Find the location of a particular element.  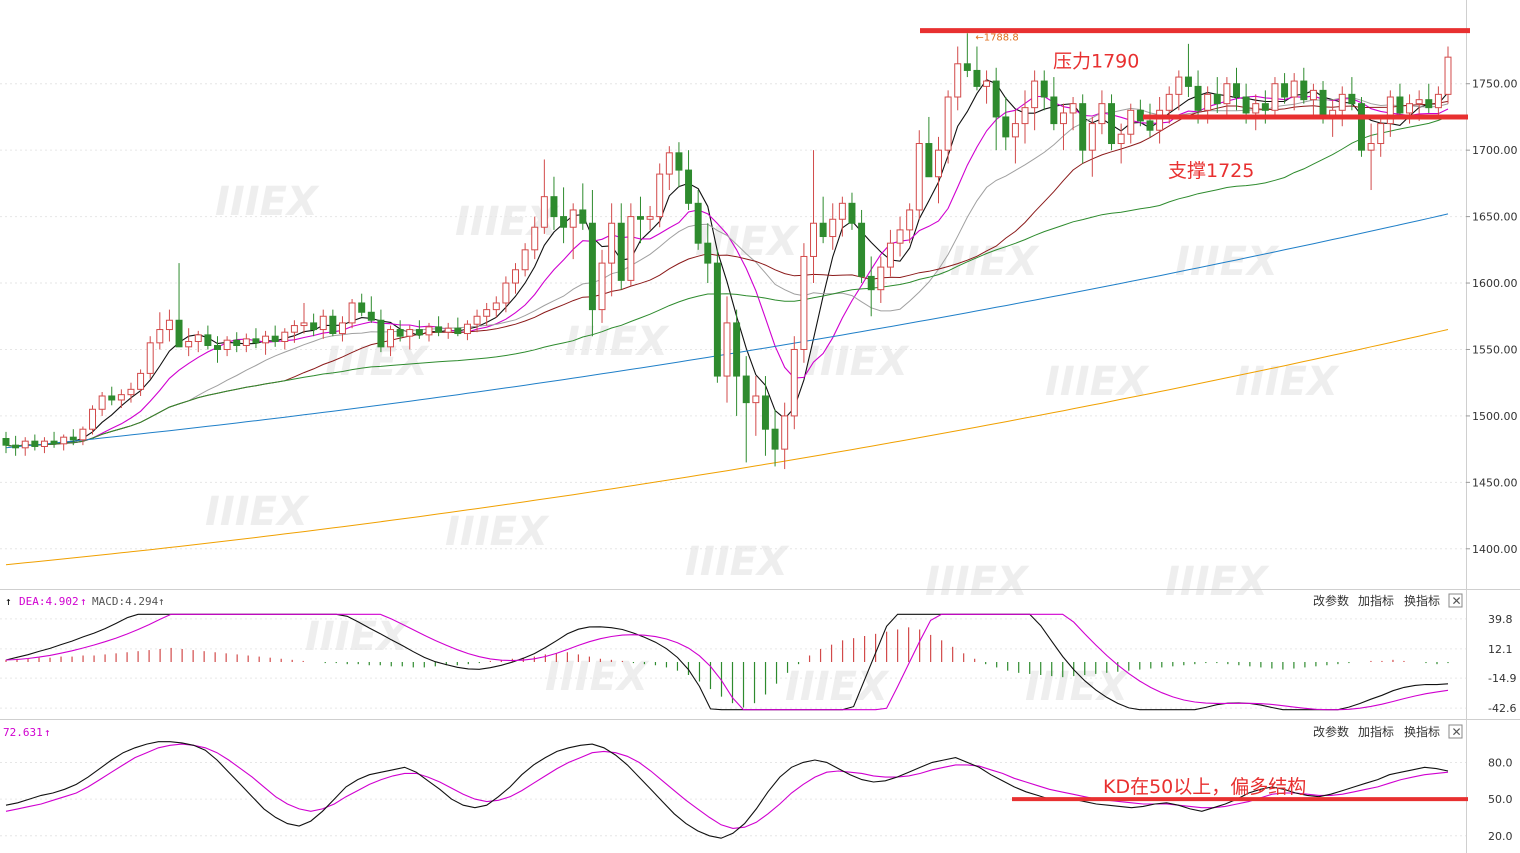

macd-panel-buttons: 改参数 加指标 换指标 ✕ is located at coordinates (1388, 600).